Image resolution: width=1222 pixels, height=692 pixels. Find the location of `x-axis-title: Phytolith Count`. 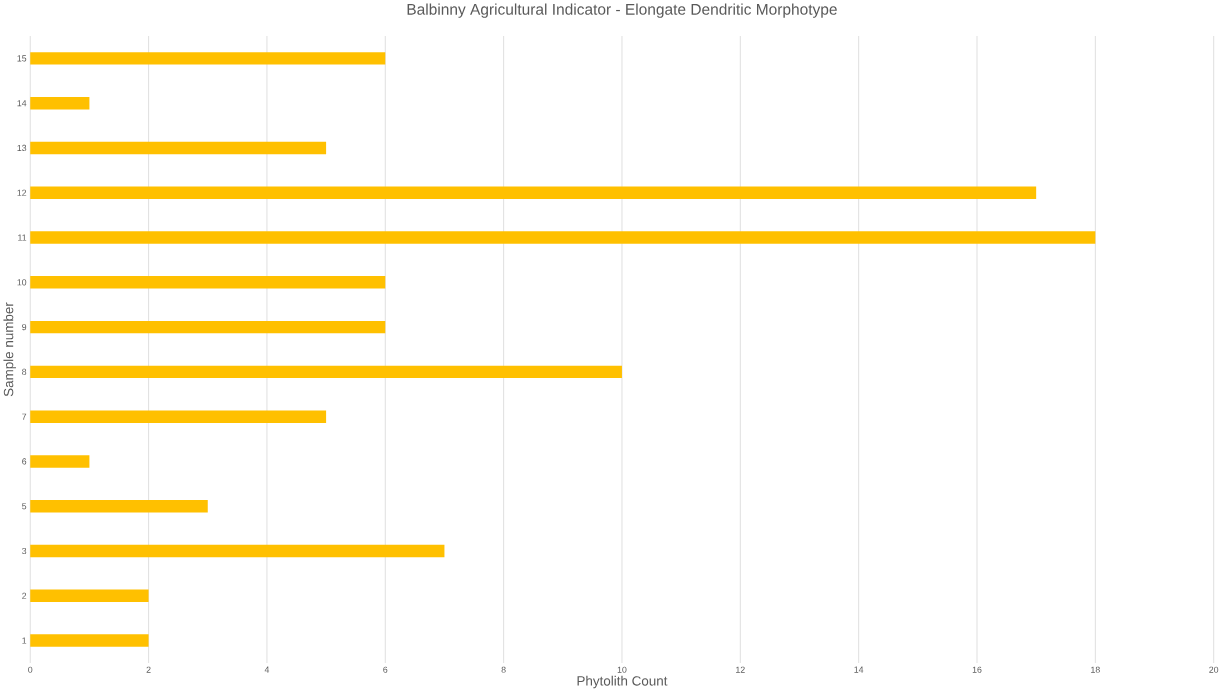

x-axis-title: Phytolith Count is located at coordinates (622, 682).